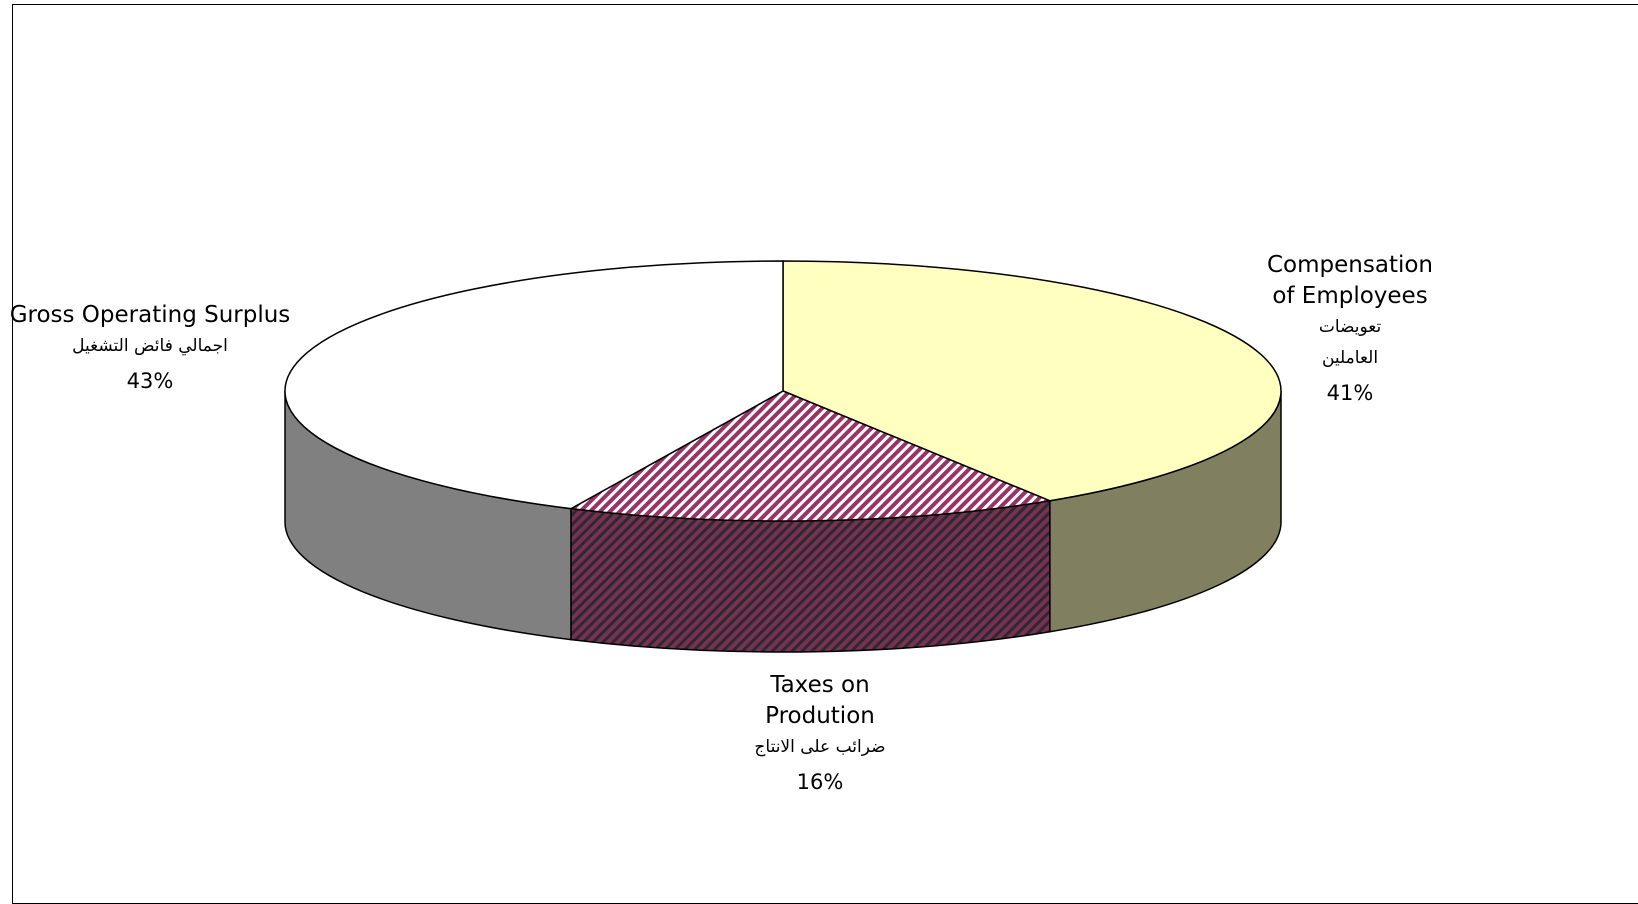 The height and width of the screenshot is (904, 1638). What do you see at coordinates (1032, 381) in the screenshot?
I see `pie-slice-compensation` at bounding box center [1032, 381].